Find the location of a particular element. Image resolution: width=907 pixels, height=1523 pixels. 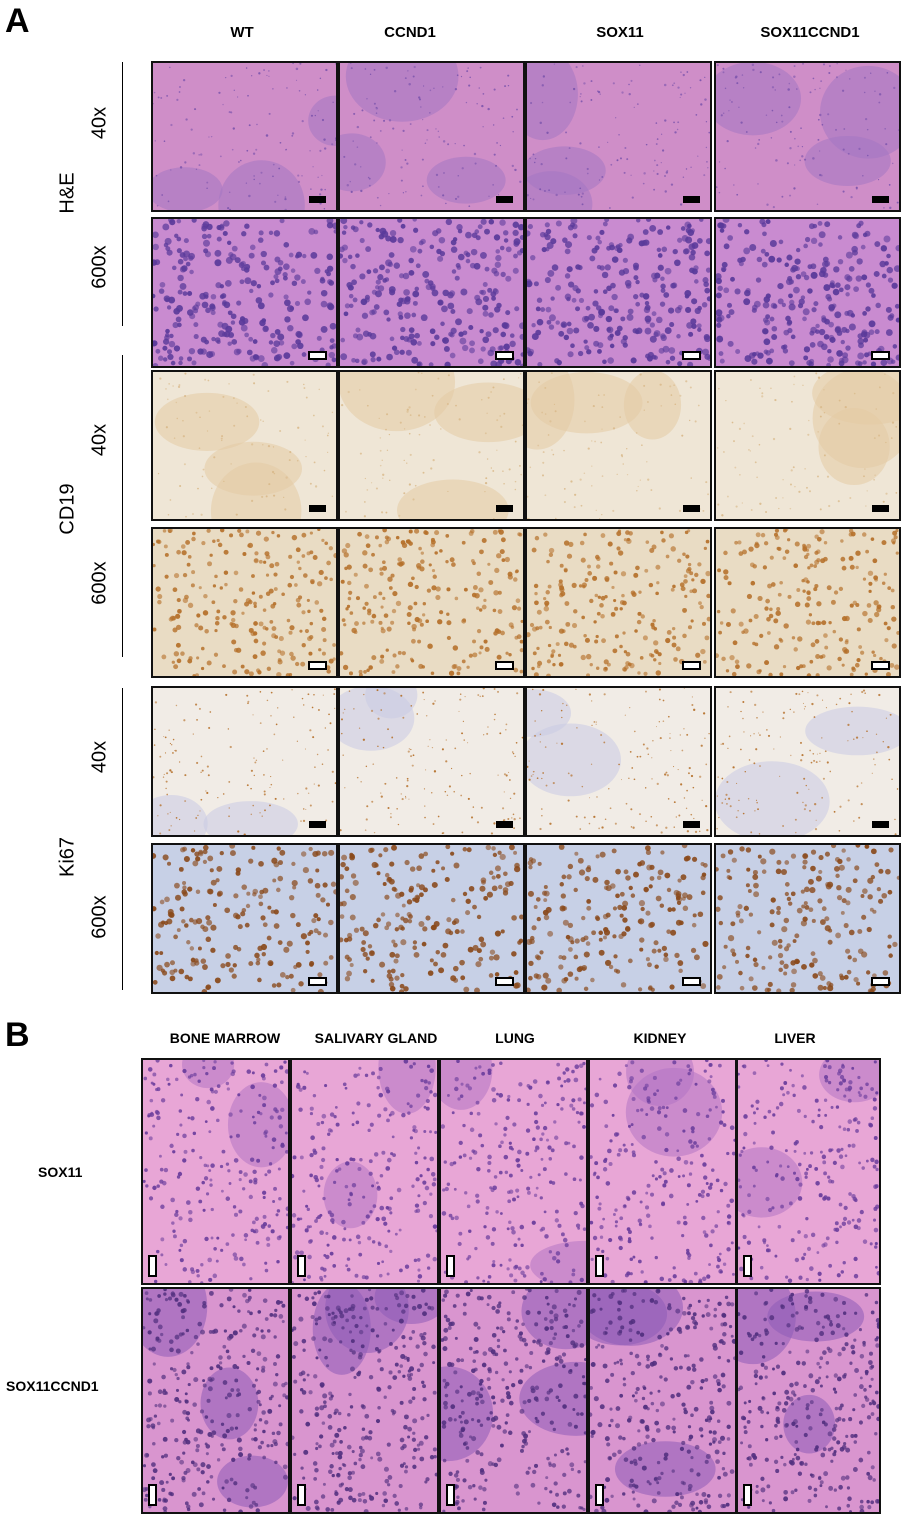

column-header-salivary-gland: SALIVARY GLAND is located at coordinates (376, 1038).